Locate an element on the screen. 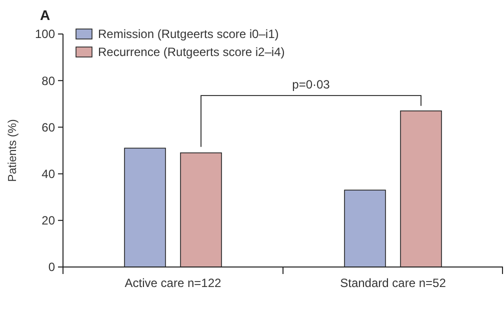 This screenshot has height=312, width=504. y-axis-title: Patients (%) is located at coordinates (13, 150).